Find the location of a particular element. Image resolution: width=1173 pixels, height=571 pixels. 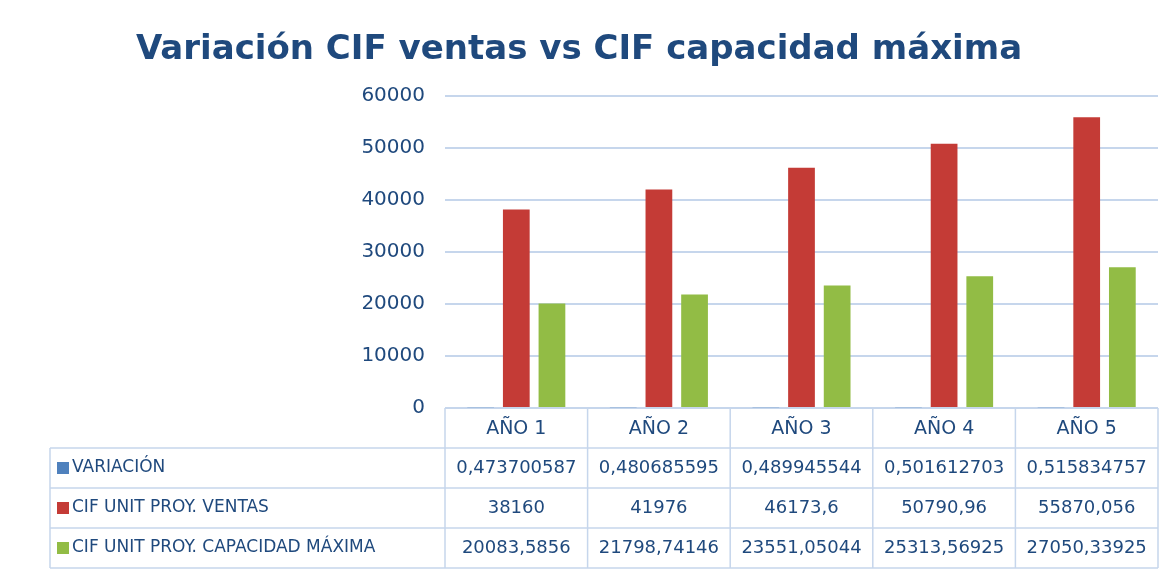

legend-label: CIF UNIT PROY. VENTAS is located at coordinates (170, 506).